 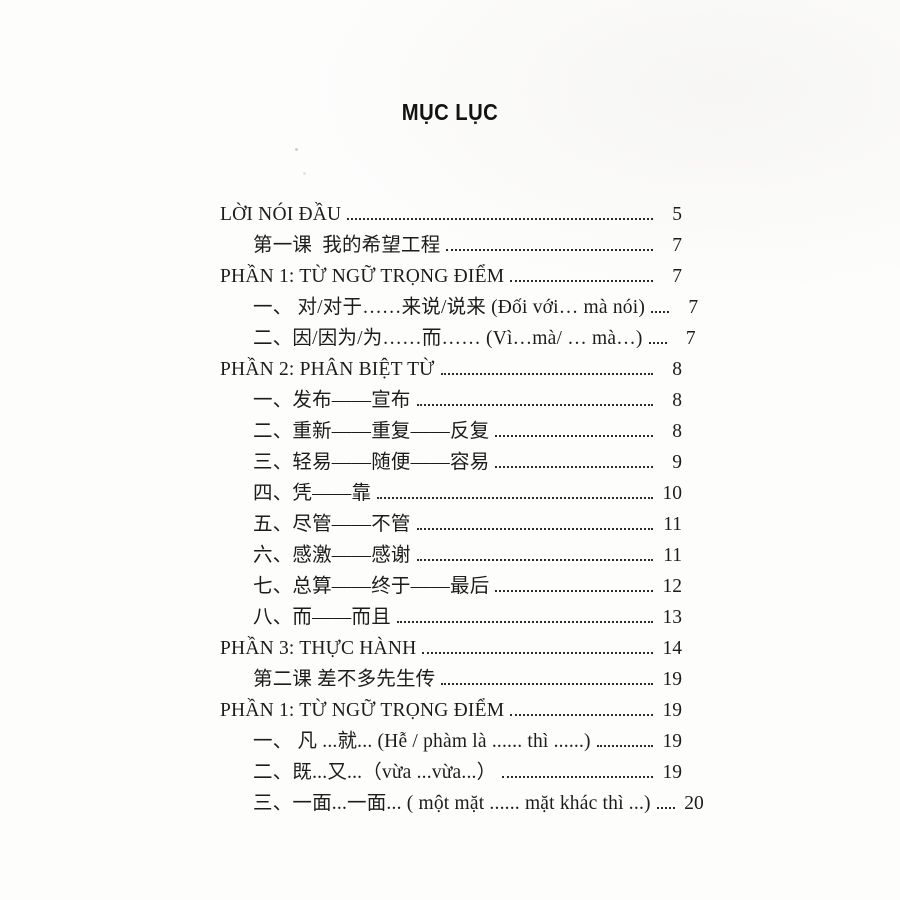 What do you see at coordinates (451, 523) in the screenshot?
I see `toc-entry: 五、尽管——不管 11` at bounding box center [451, 523].